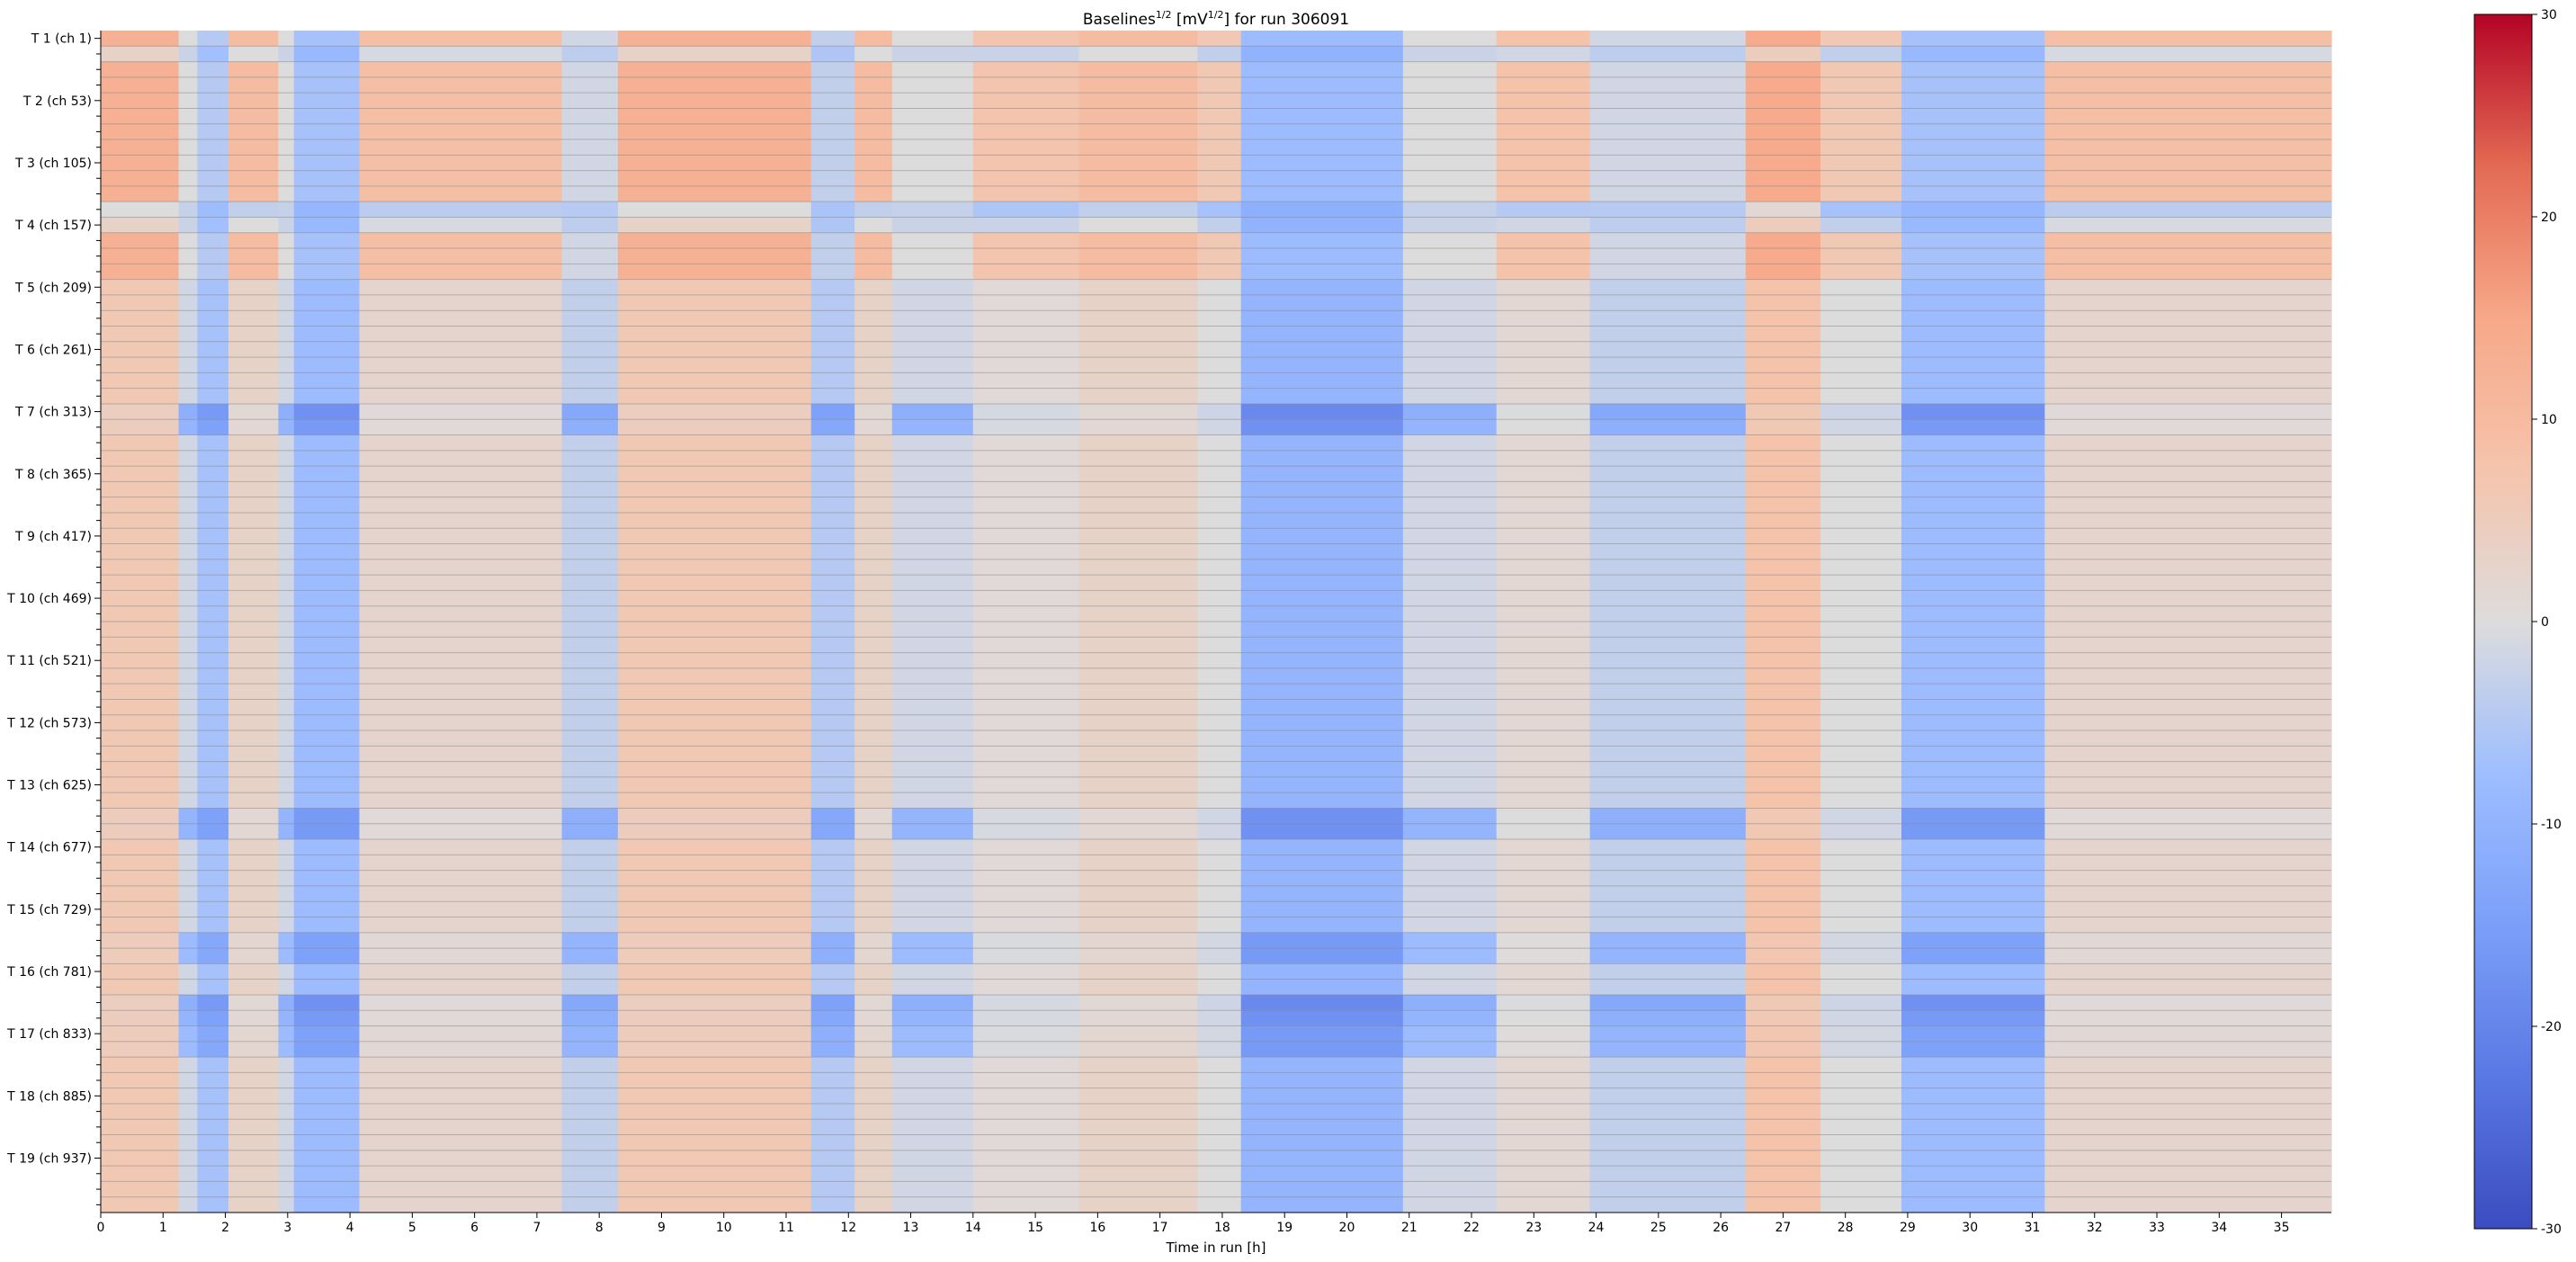  I want to click on x-tick-label: 5, so click(412, 1228).